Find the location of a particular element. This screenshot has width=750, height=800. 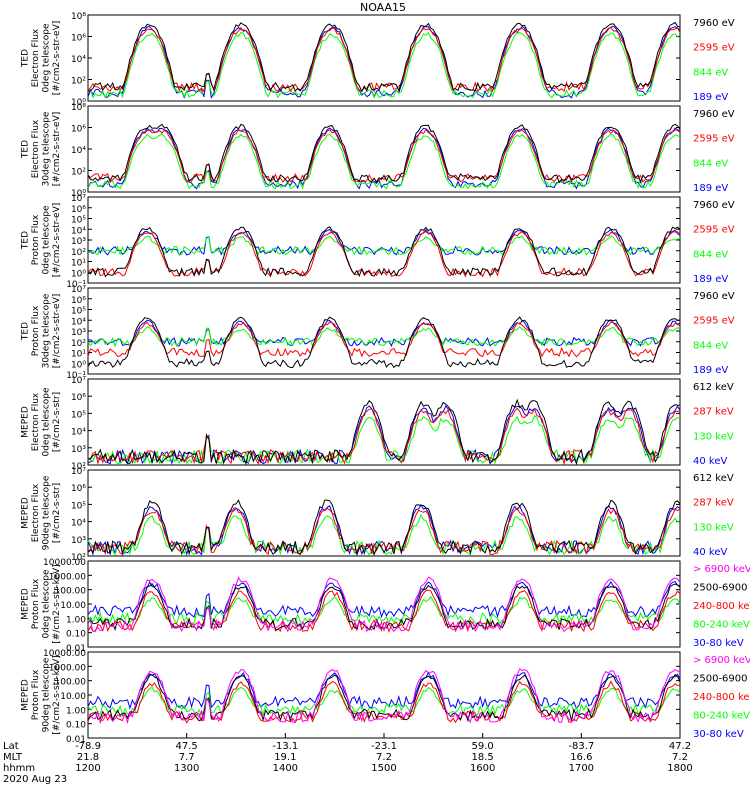

x-row-value: -13.1 is located at coordinates (285, 746).